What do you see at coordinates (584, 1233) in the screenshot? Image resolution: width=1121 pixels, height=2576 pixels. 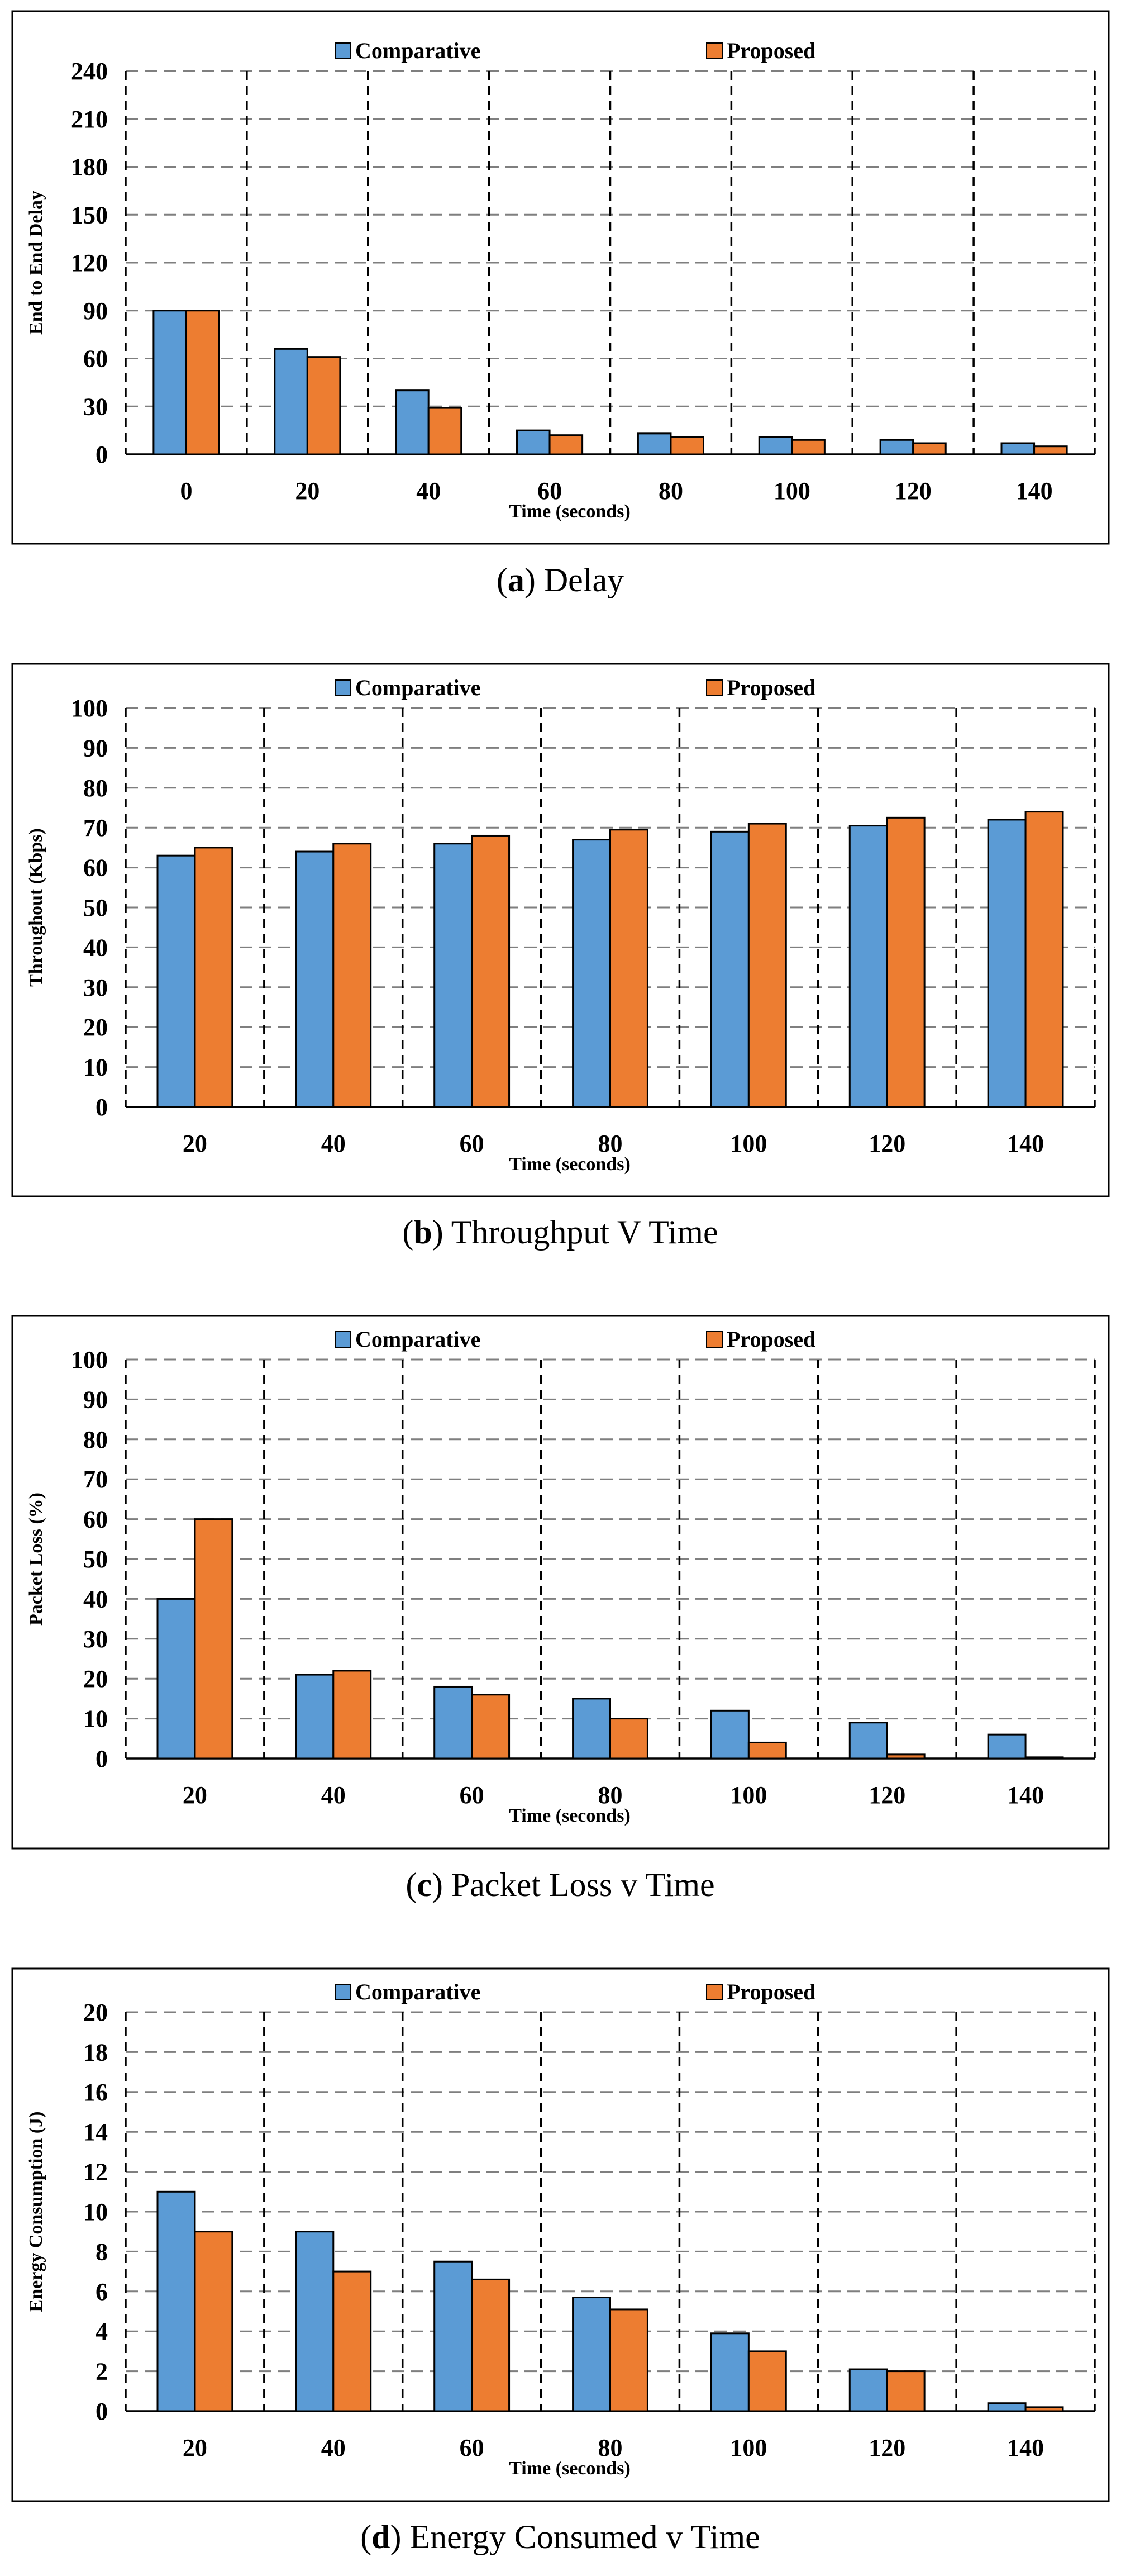 I see `caption-text: Throughput V Time` at bounding box center [584, 1233].